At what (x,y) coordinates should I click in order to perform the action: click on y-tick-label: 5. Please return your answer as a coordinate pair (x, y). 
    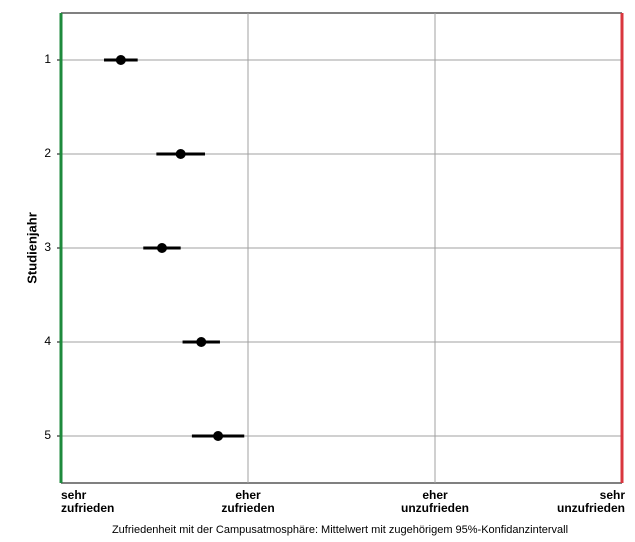
    Looking at the image, I should click on (47, 435).